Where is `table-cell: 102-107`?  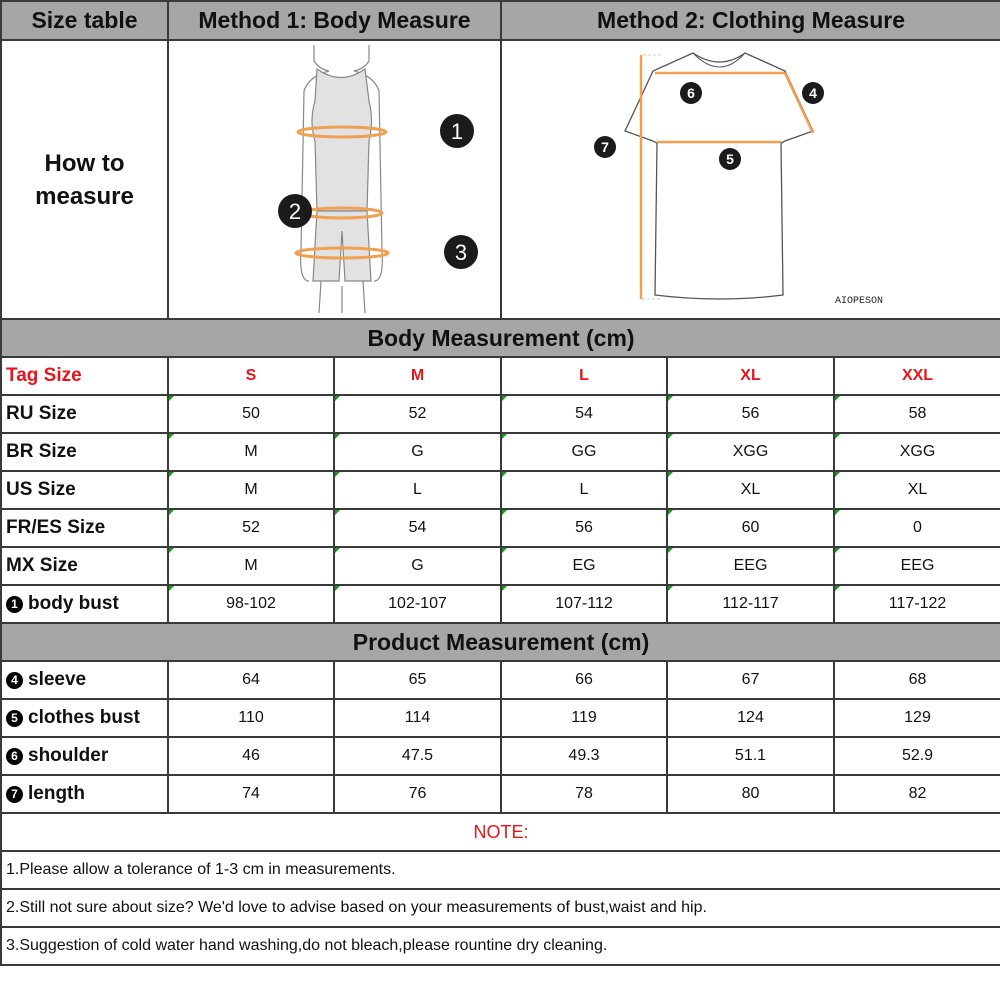
table-cell: 102-107 is located at coordinates (417, 604).